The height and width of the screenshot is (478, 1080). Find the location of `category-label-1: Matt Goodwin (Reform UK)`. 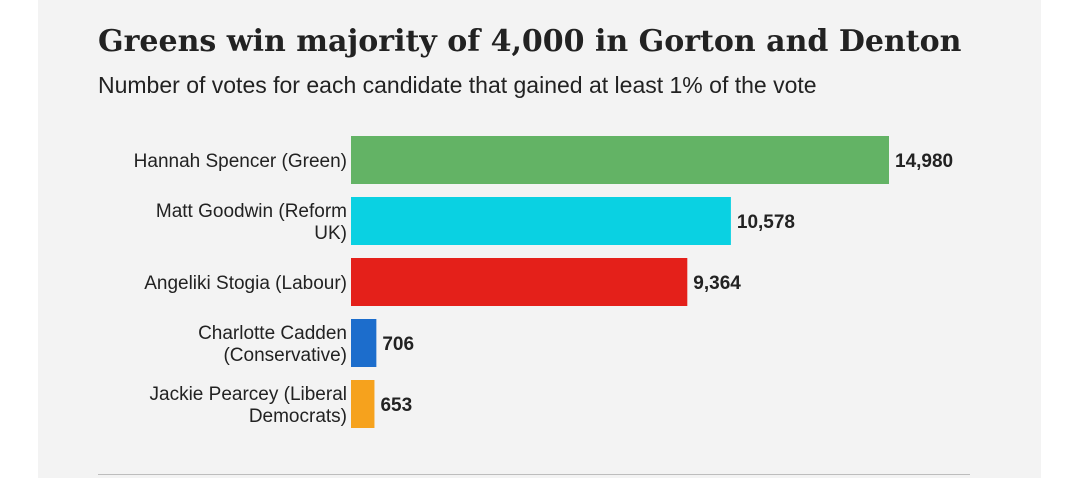

category-label-1: Matt Goodwin (Reform UK) is located at coordinates (251, 222).